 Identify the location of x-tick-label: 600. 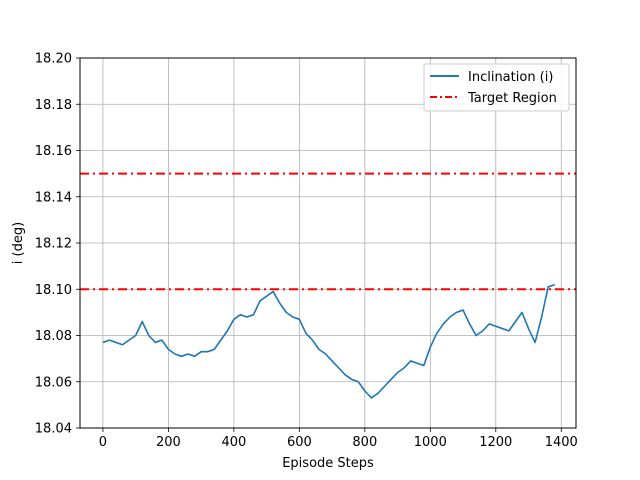
(299, 442).